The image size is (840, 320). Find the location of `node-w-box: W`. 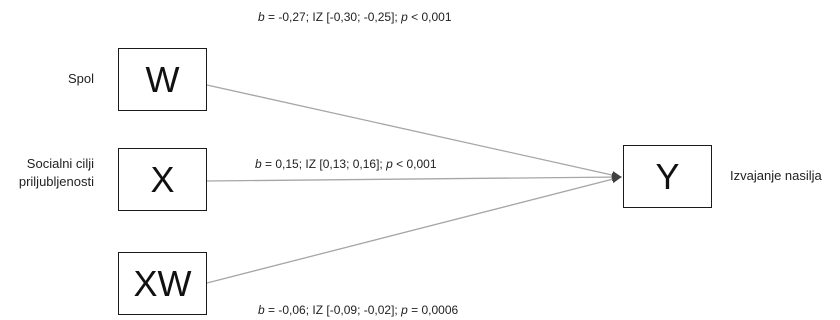

node-w-box: W is located at coordinates (162, 79).